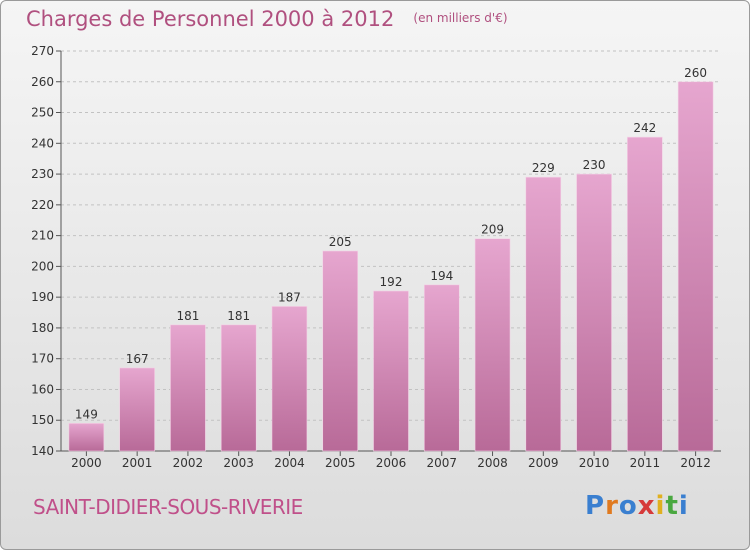  I want to click on chart-title: Charges de Personnel 2000 à 2012, so click(210, 19).